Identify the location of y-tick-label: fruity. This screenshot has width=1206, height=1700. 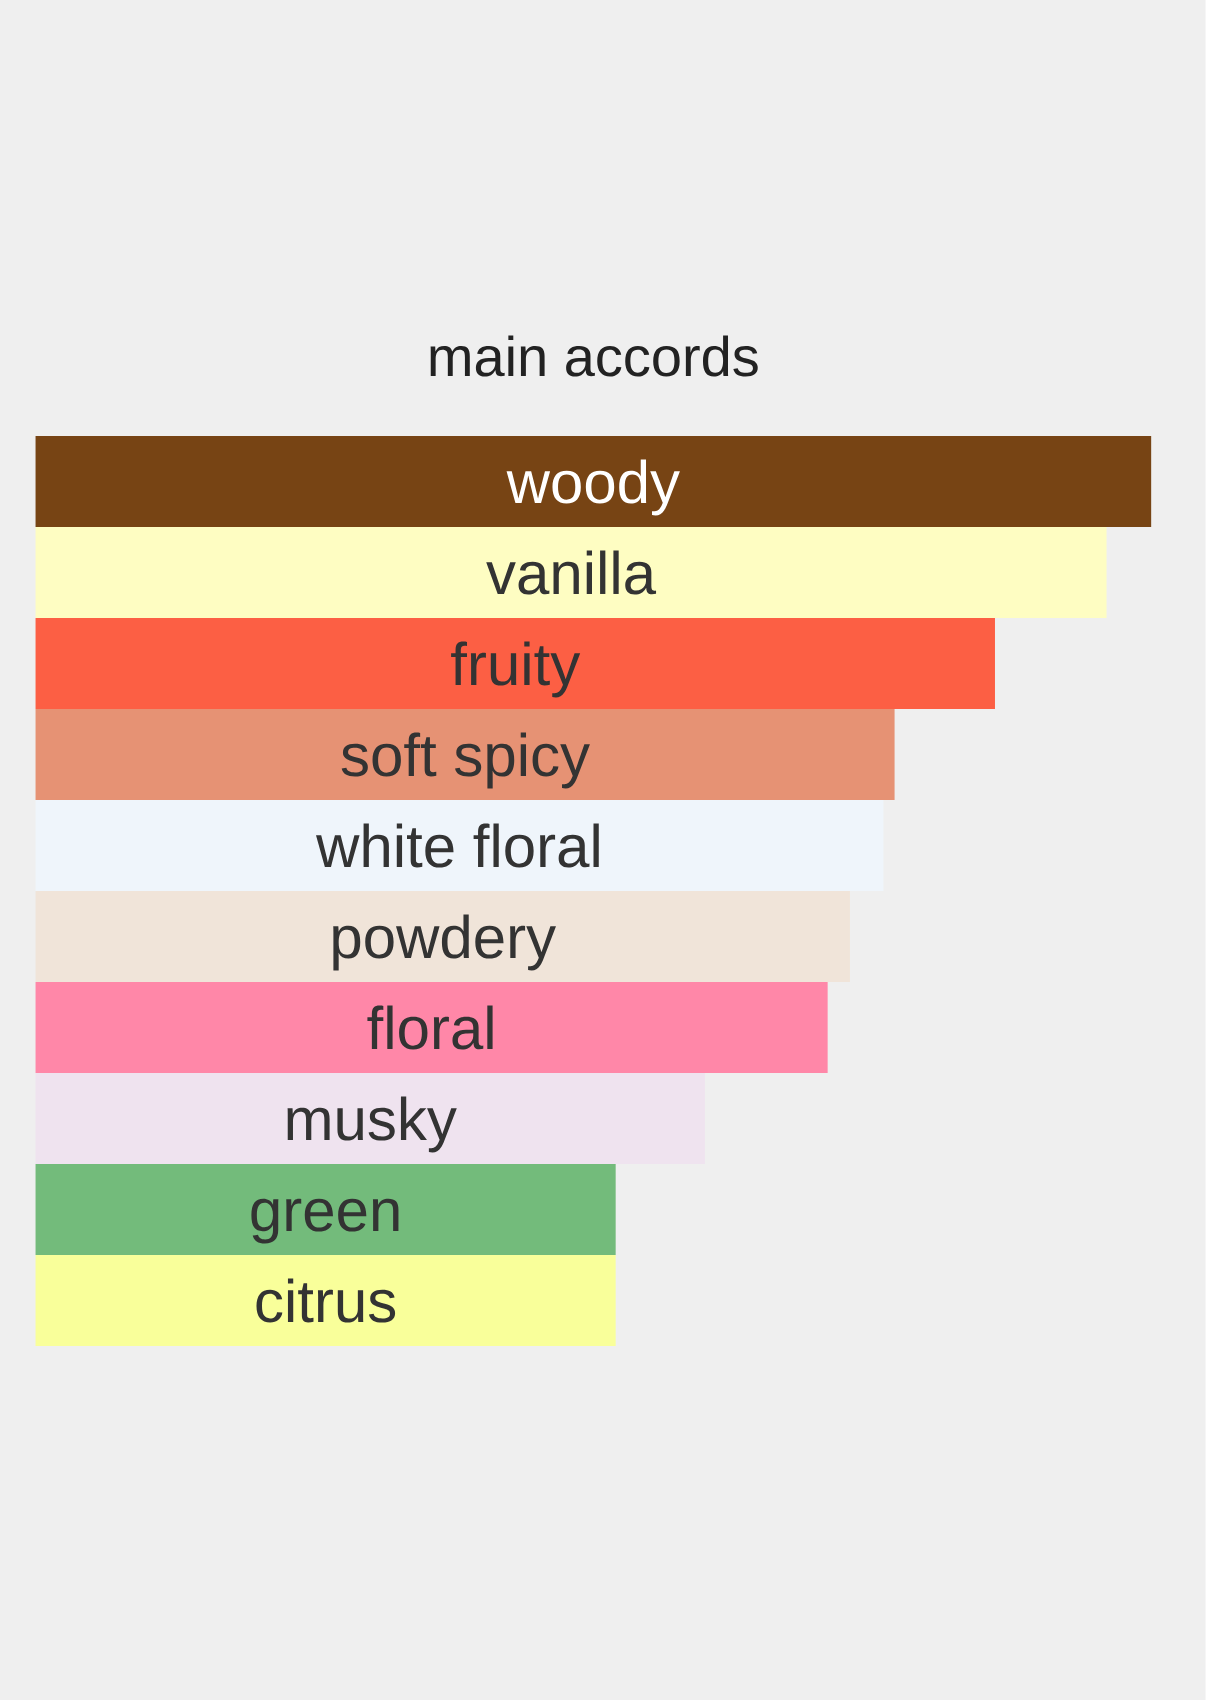
(516, 669).